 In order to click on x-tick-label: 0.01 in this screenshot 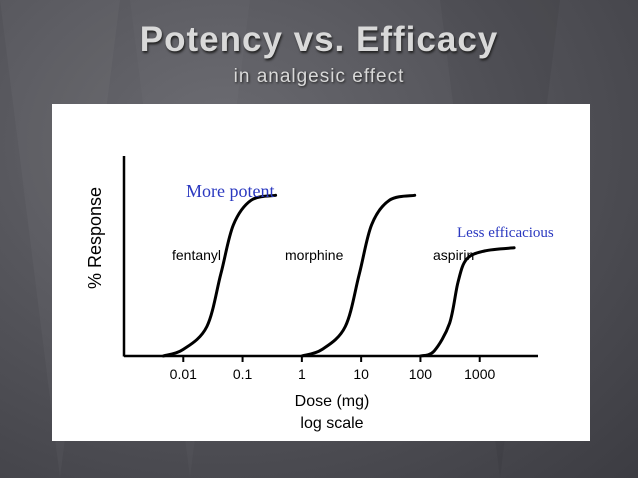, I will do `click(183, 374)`.